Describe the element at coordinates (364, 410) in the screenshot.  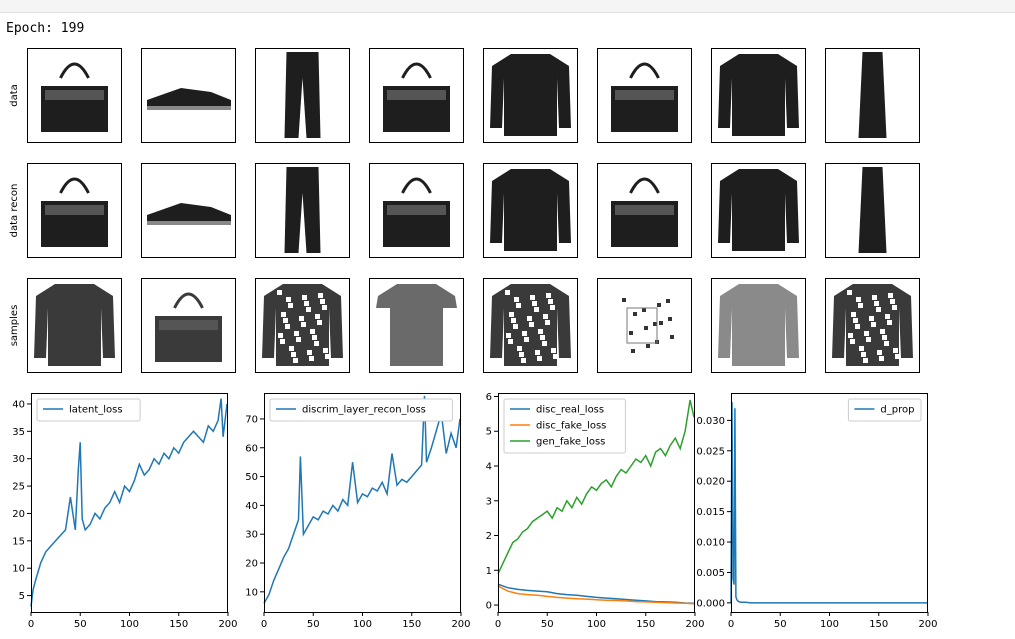
I see `legend-entry: discrim_layer_recon_loss` at that location.